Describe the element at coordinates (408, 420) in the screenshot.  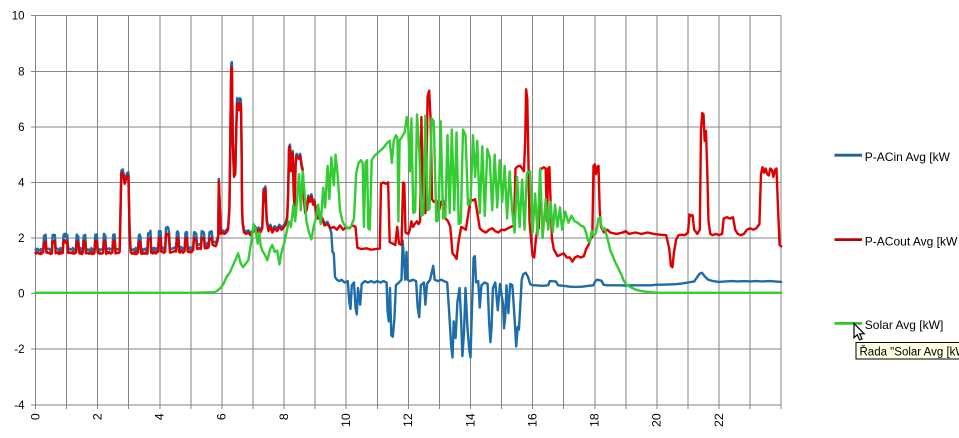
I see `svg-text: 12` at that location.